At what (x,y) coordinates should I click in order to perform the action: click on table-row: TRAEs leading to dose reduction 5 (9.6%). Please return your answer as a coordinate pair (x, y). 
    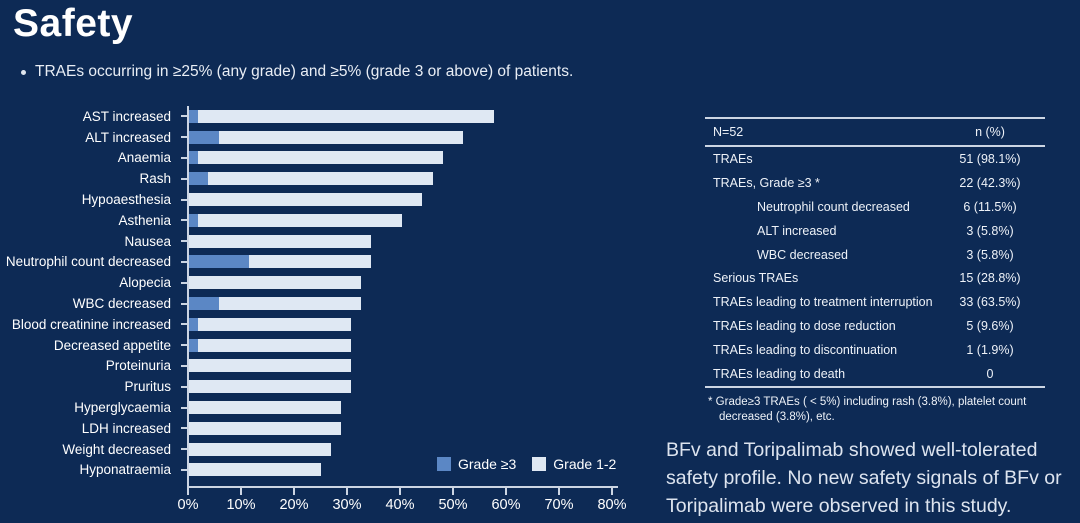
    Looking at the image, I should click on (875, 326).